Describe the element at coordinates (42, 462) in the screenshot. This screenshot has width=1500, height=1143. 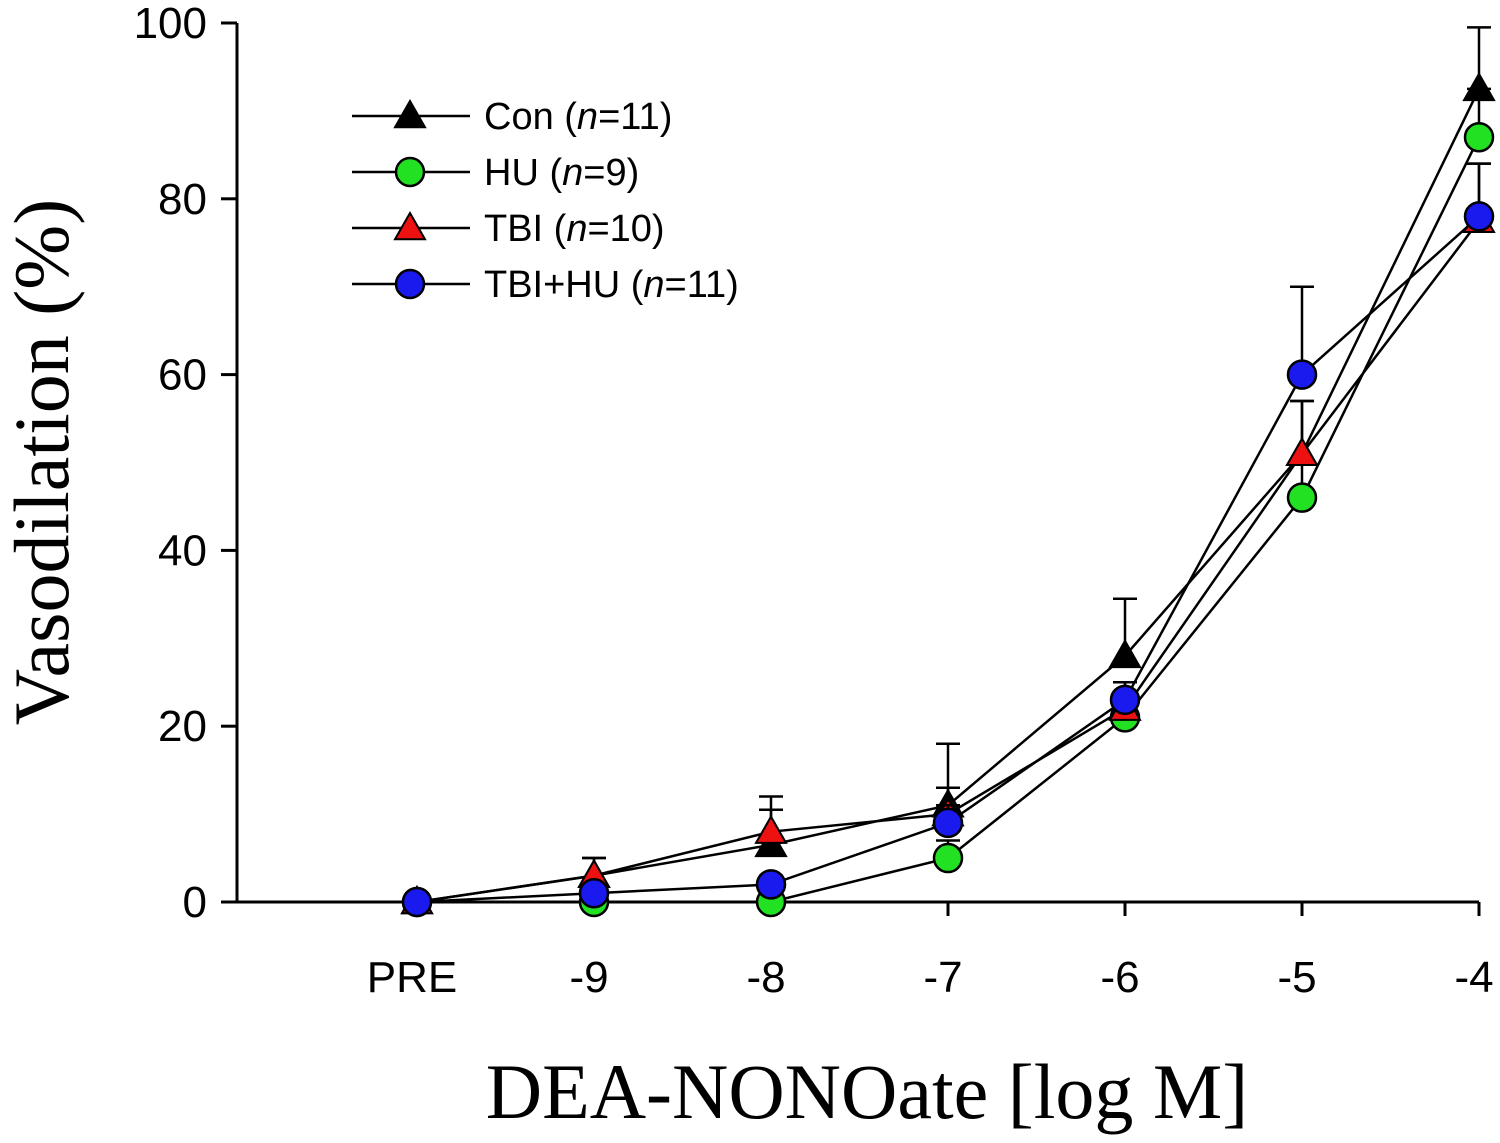
I see `y-axis-title: Vasodilation (%)` at that location.